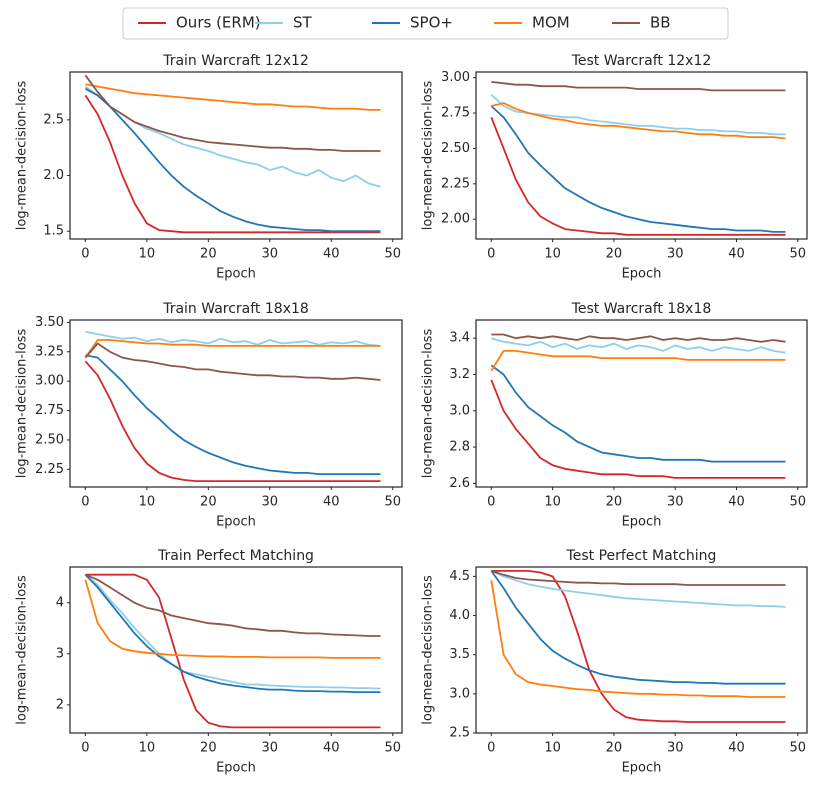 The width and height of the screenshot is (818, 787). Describe the element at coordinates (459, 447) in the screenshot. I see `y-tick-label: 2.8` at that location.